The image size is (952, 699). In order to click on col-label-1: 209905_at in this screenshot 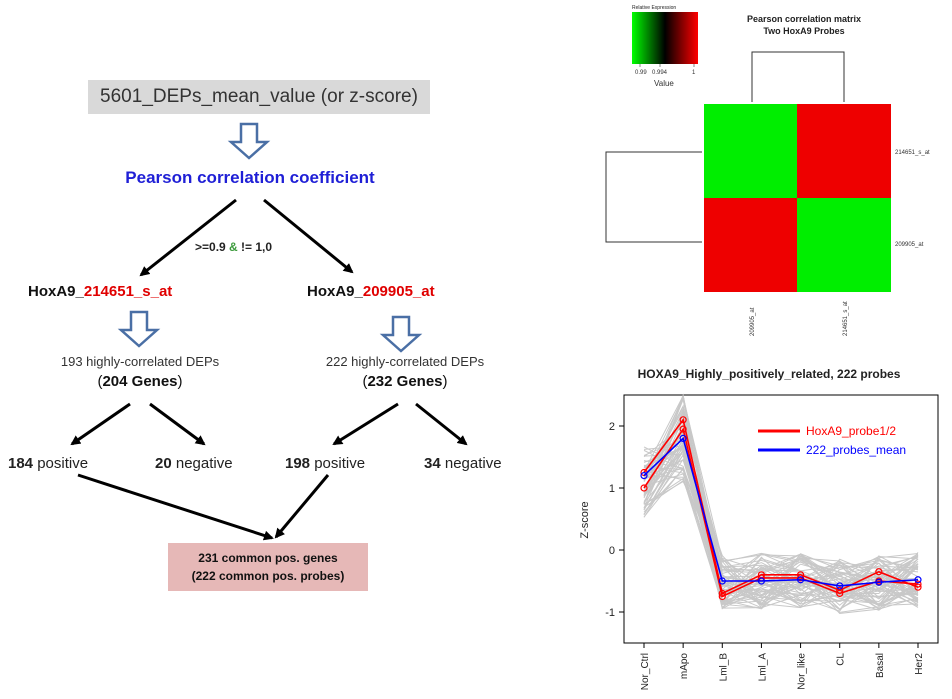, I will do `click(753, 321)`.